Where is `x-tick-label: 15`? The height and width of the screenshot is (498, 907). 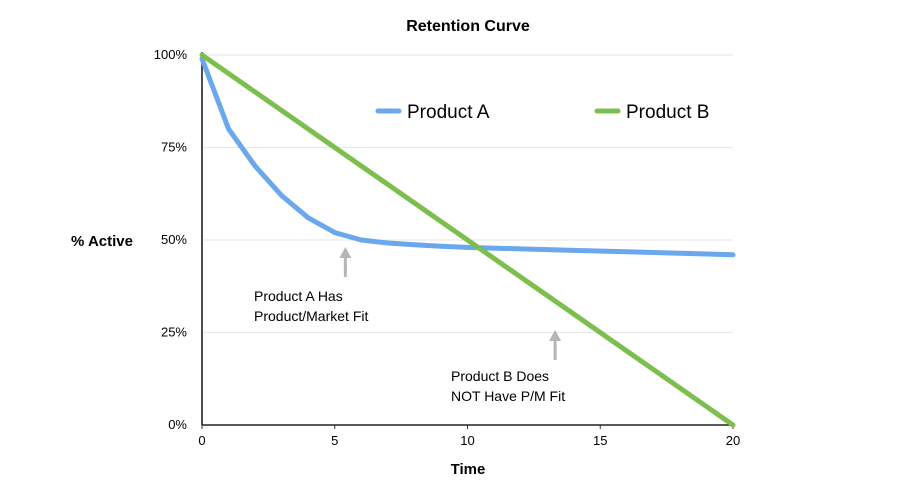 x-tick-label: 15 is located at coordinates (600, 440).